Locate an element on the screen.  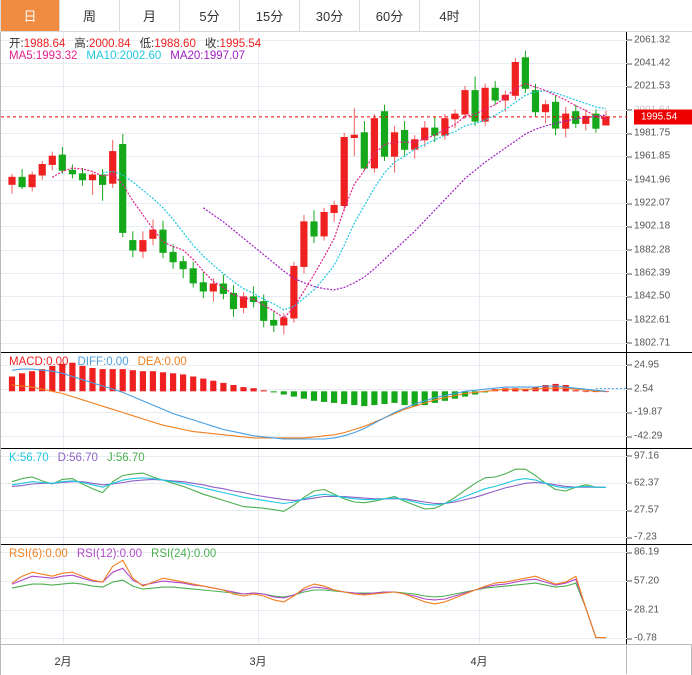
tabbar-filler is located at coordinates (586, 15).